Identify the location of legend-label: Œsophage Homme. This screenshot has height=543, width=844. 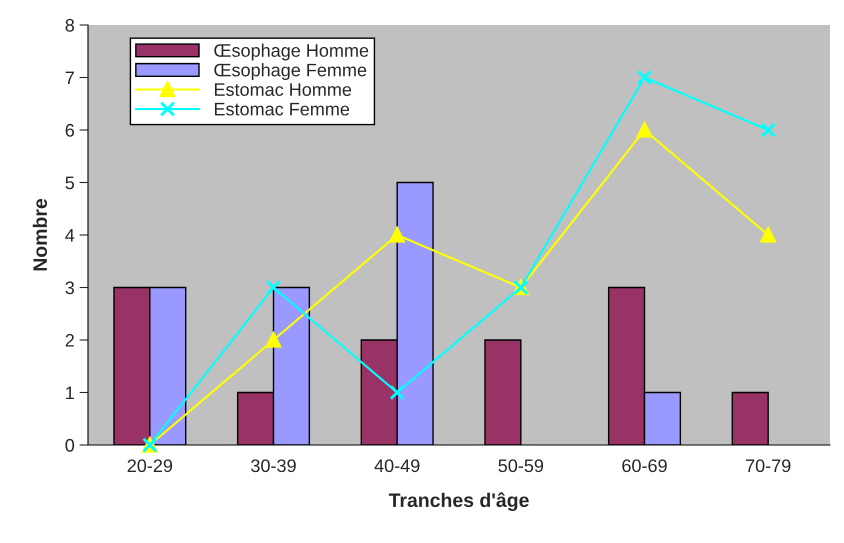
(291, 52).